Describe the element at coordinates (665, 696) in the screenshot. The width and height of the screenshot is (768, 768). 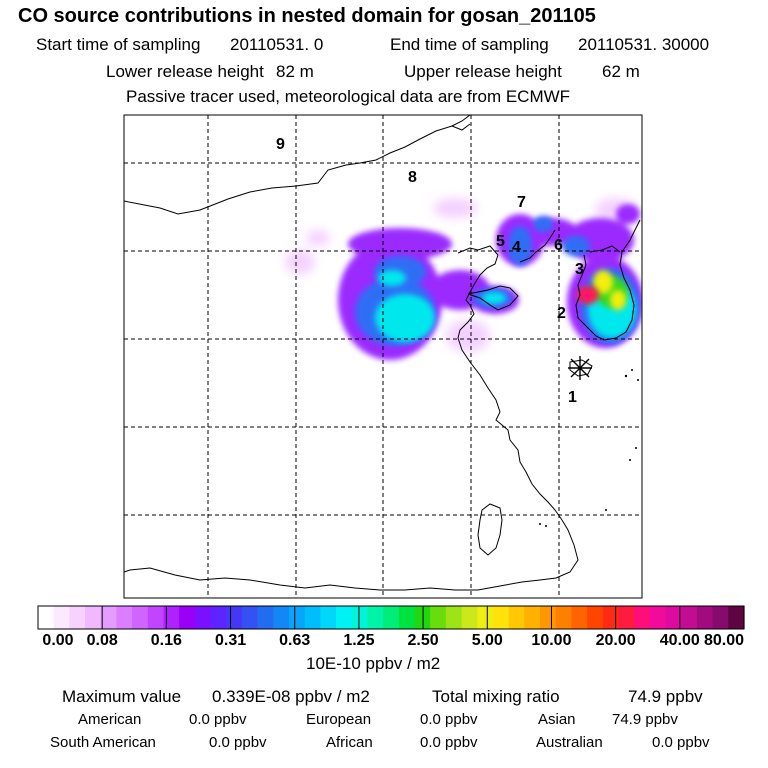
I see `total-mixing-value: 74.9 ppbv` at that location.